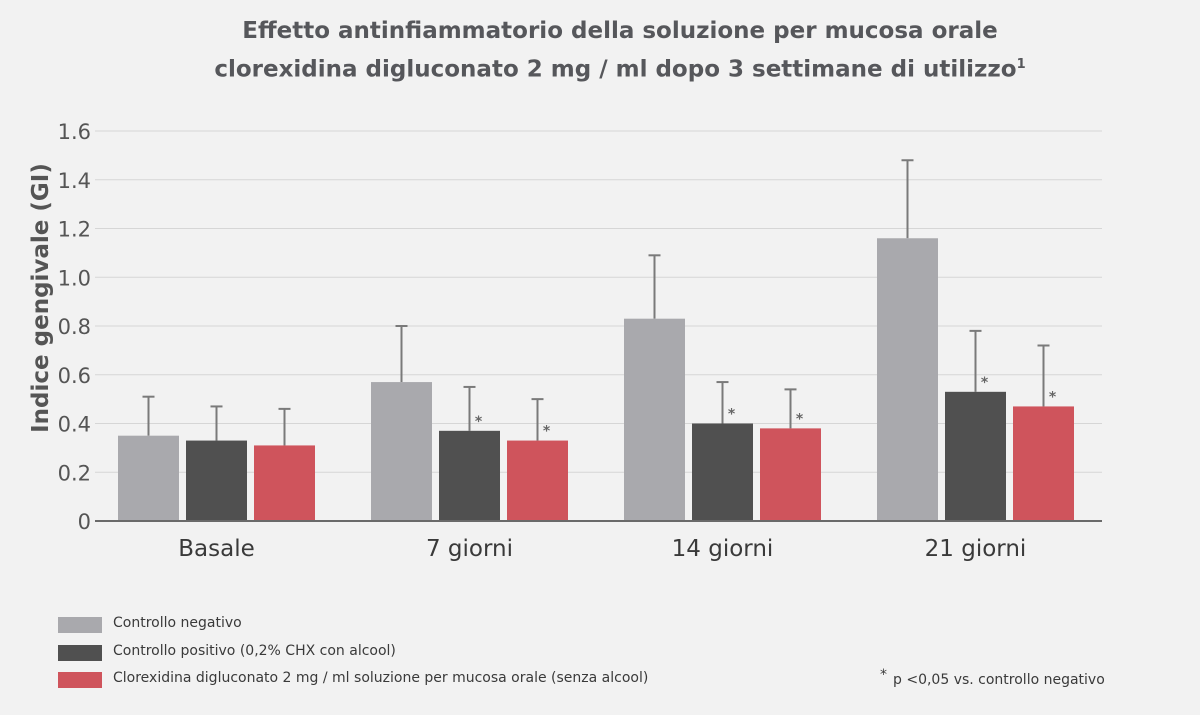 The height and width of the screenshot is (715, 1200). What do you see at coordinates (74, 181) in the screenshot?
I see `y-tick-label: 1.4` at bounding box center [74, 181].